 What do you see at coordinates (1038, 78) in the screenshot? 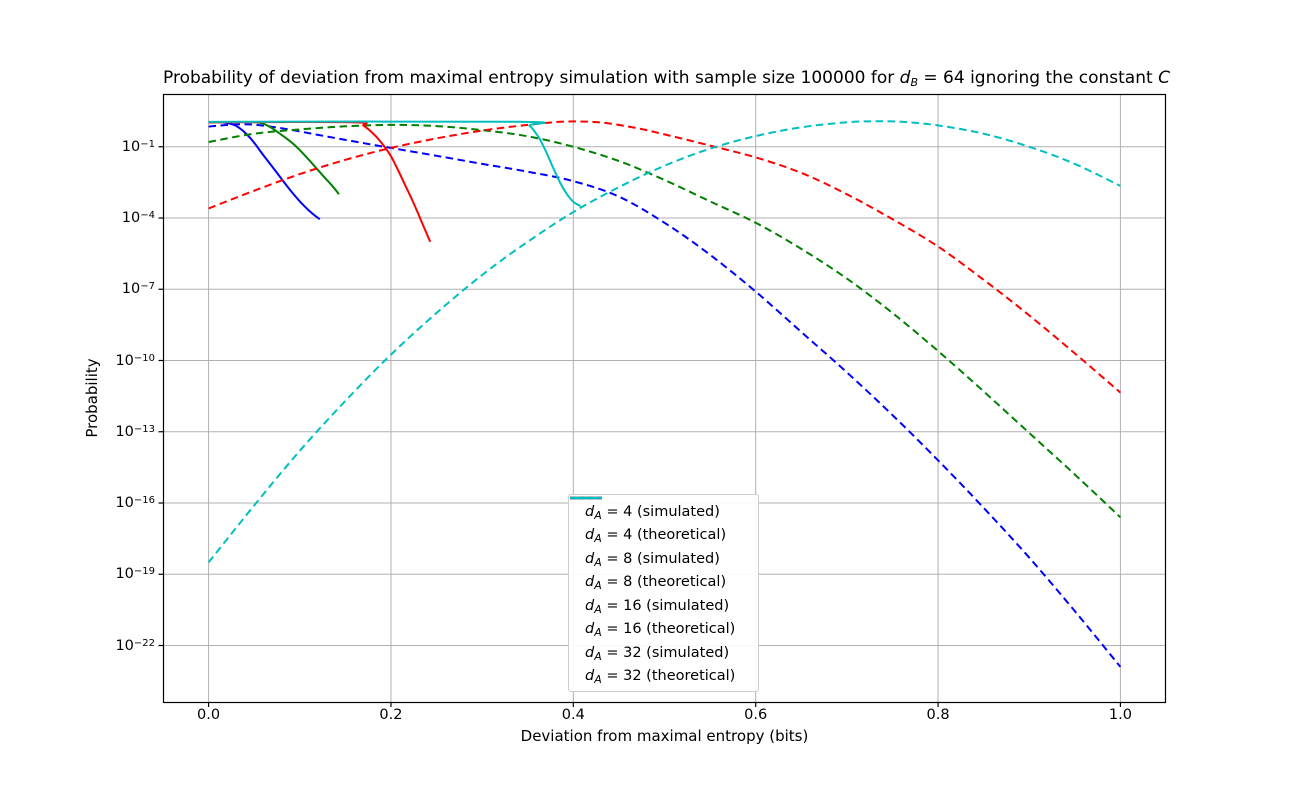
I see `chart-title-mid: = 64 ignoring the constant` at bounding box center [1038, 78].